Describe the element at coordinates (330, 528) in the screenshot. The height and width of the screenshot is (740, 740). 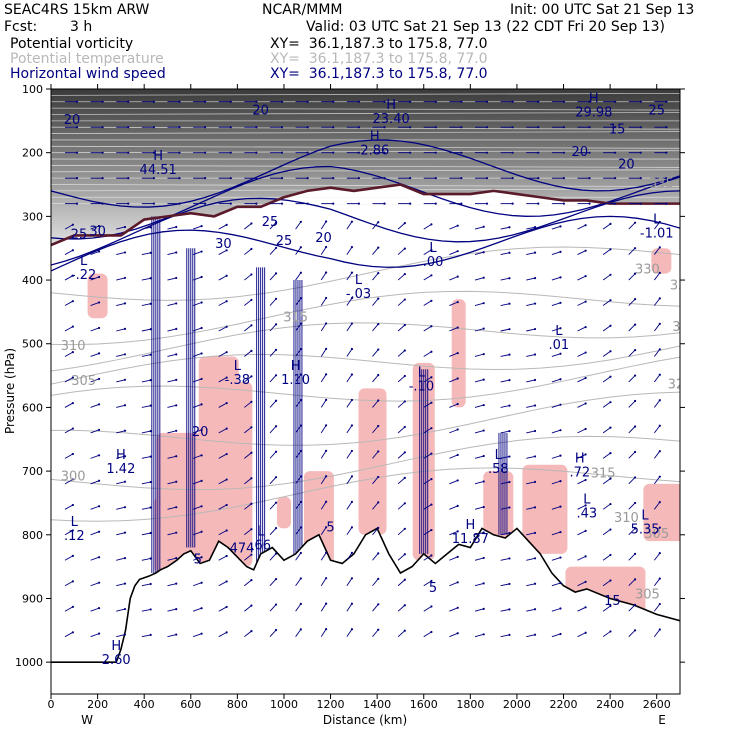
I see `wind-speed-label: 5` at that location.